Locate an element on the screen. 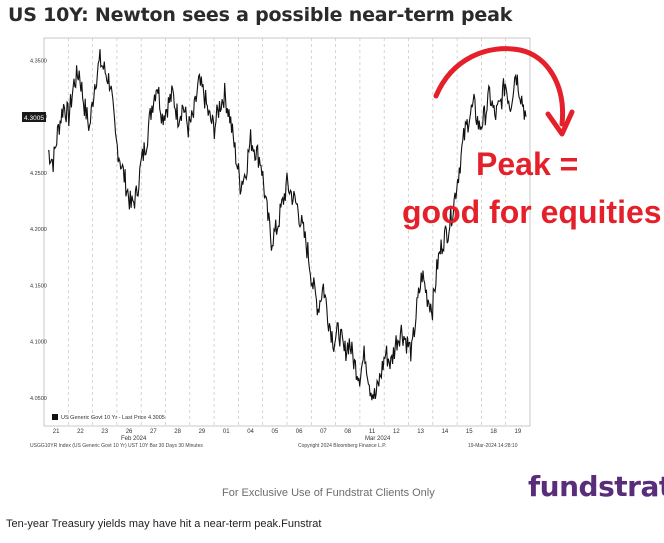 Image resolution: width=664 pixels, height=543 pixels. bloomberg-footer-right: 19-Mar-2024 14:28:10 is located at coordinates (493, 446).